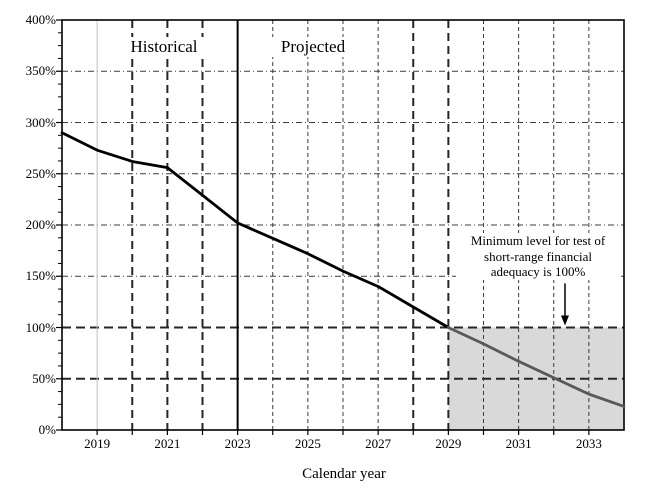  I want to click on x-axis-label: 2027, so click(378, 443).